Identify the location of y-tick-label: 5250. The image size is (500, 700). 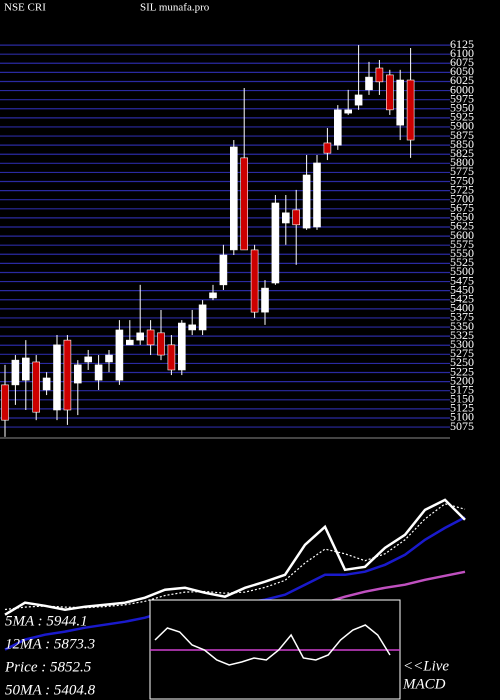
(462, 362).